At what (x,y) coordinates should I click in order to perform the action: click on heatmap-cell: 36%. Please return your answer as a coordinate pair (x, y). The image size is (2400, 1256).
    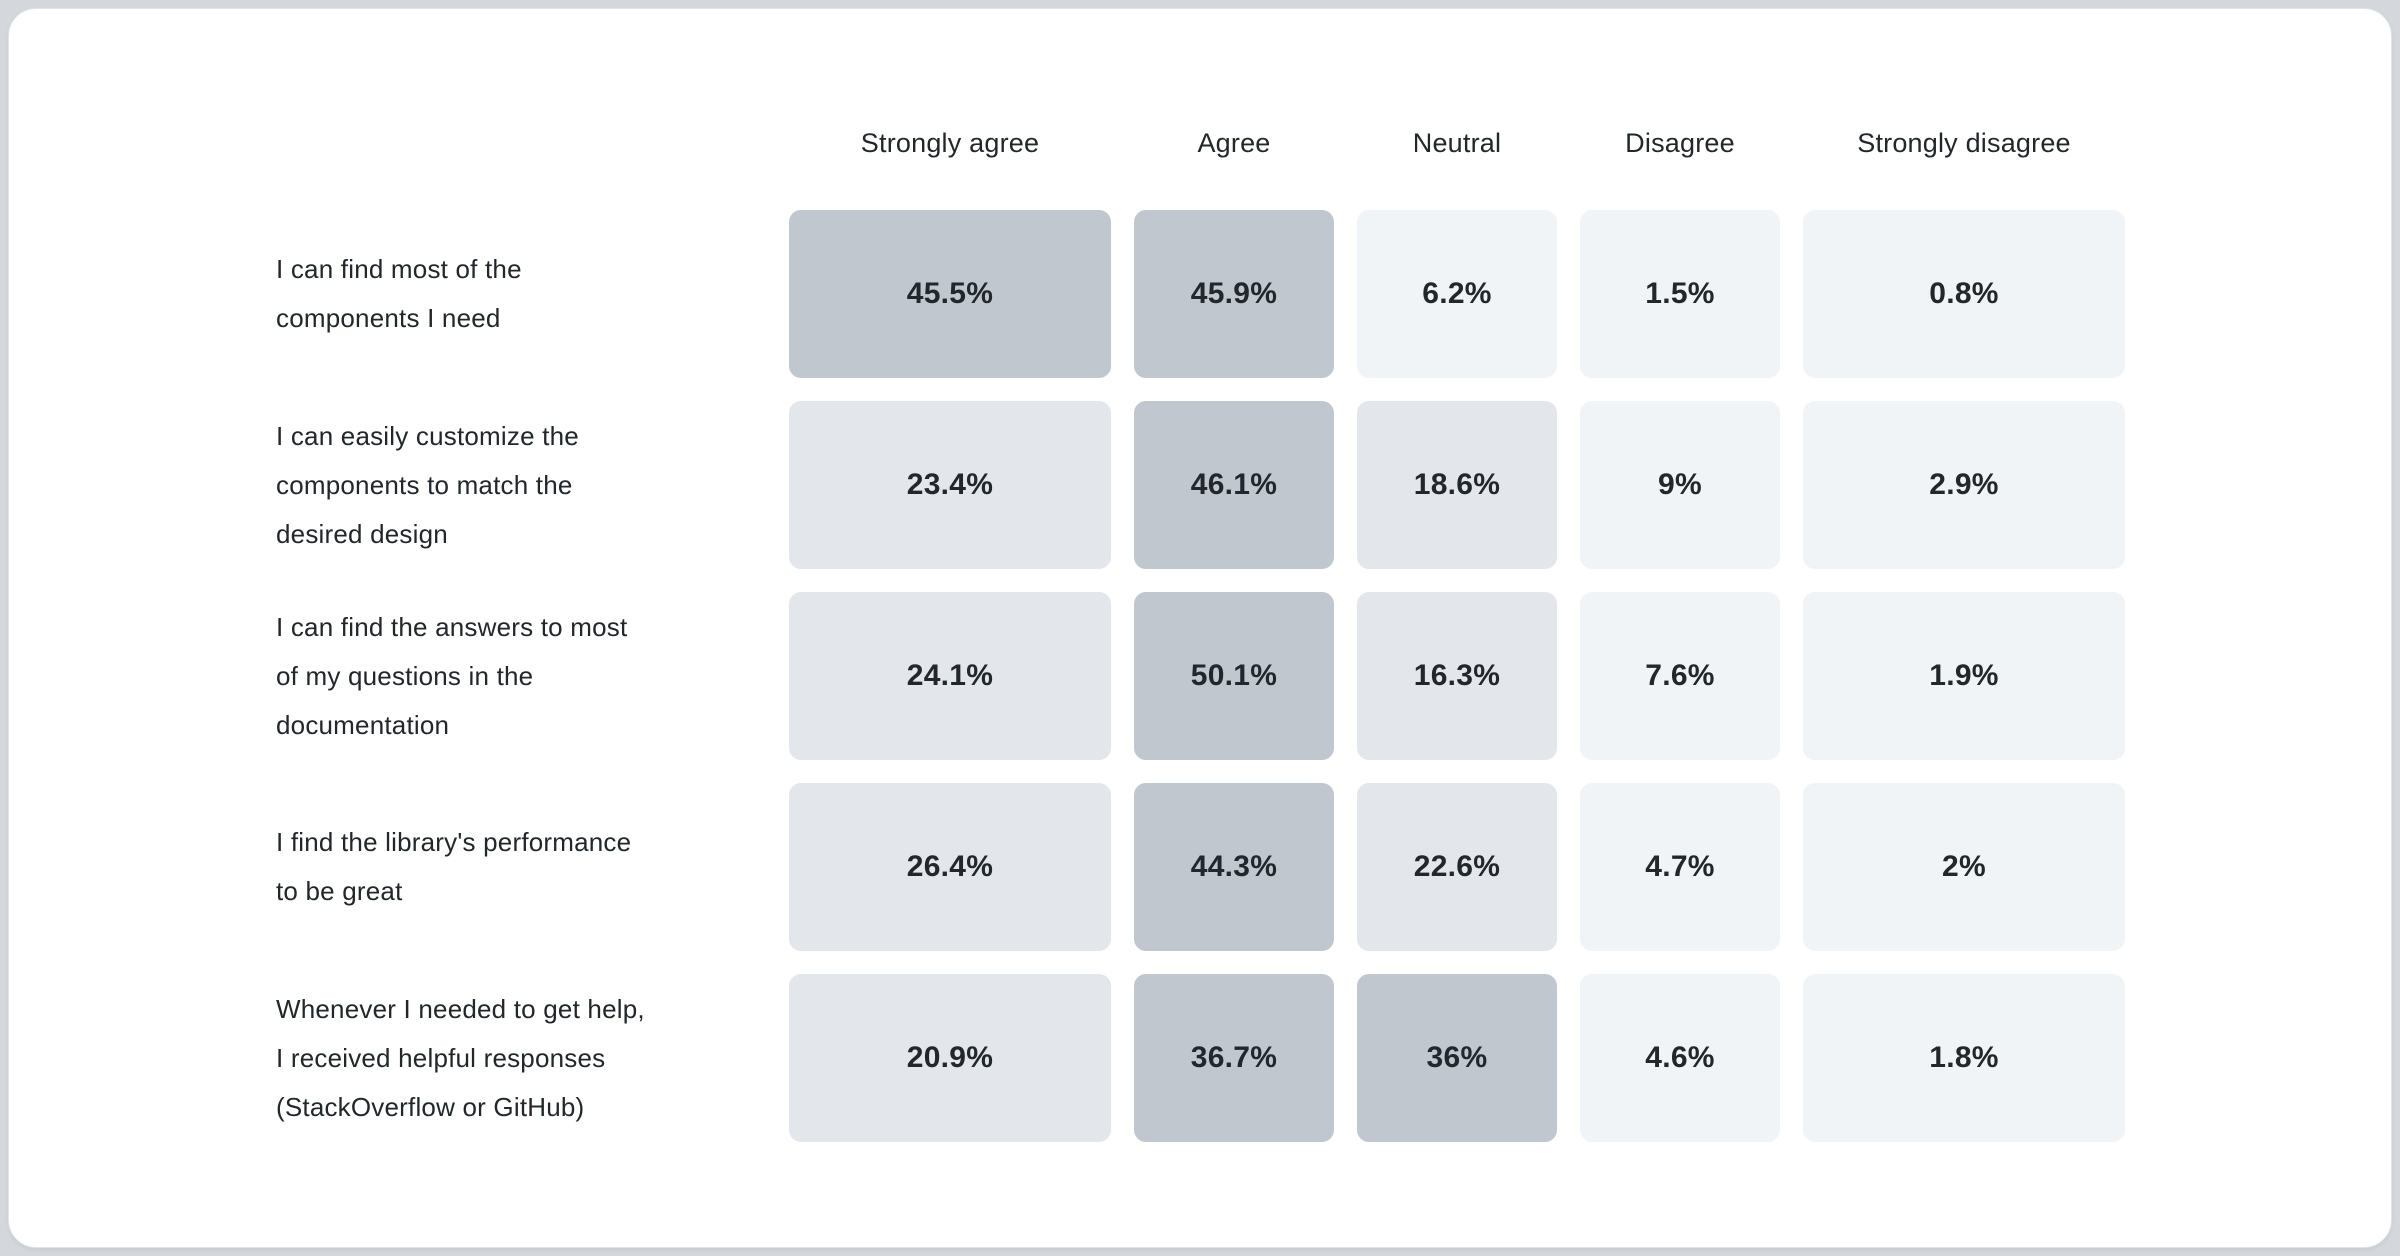
    Looking at the image, I should click on (1457, 1058).